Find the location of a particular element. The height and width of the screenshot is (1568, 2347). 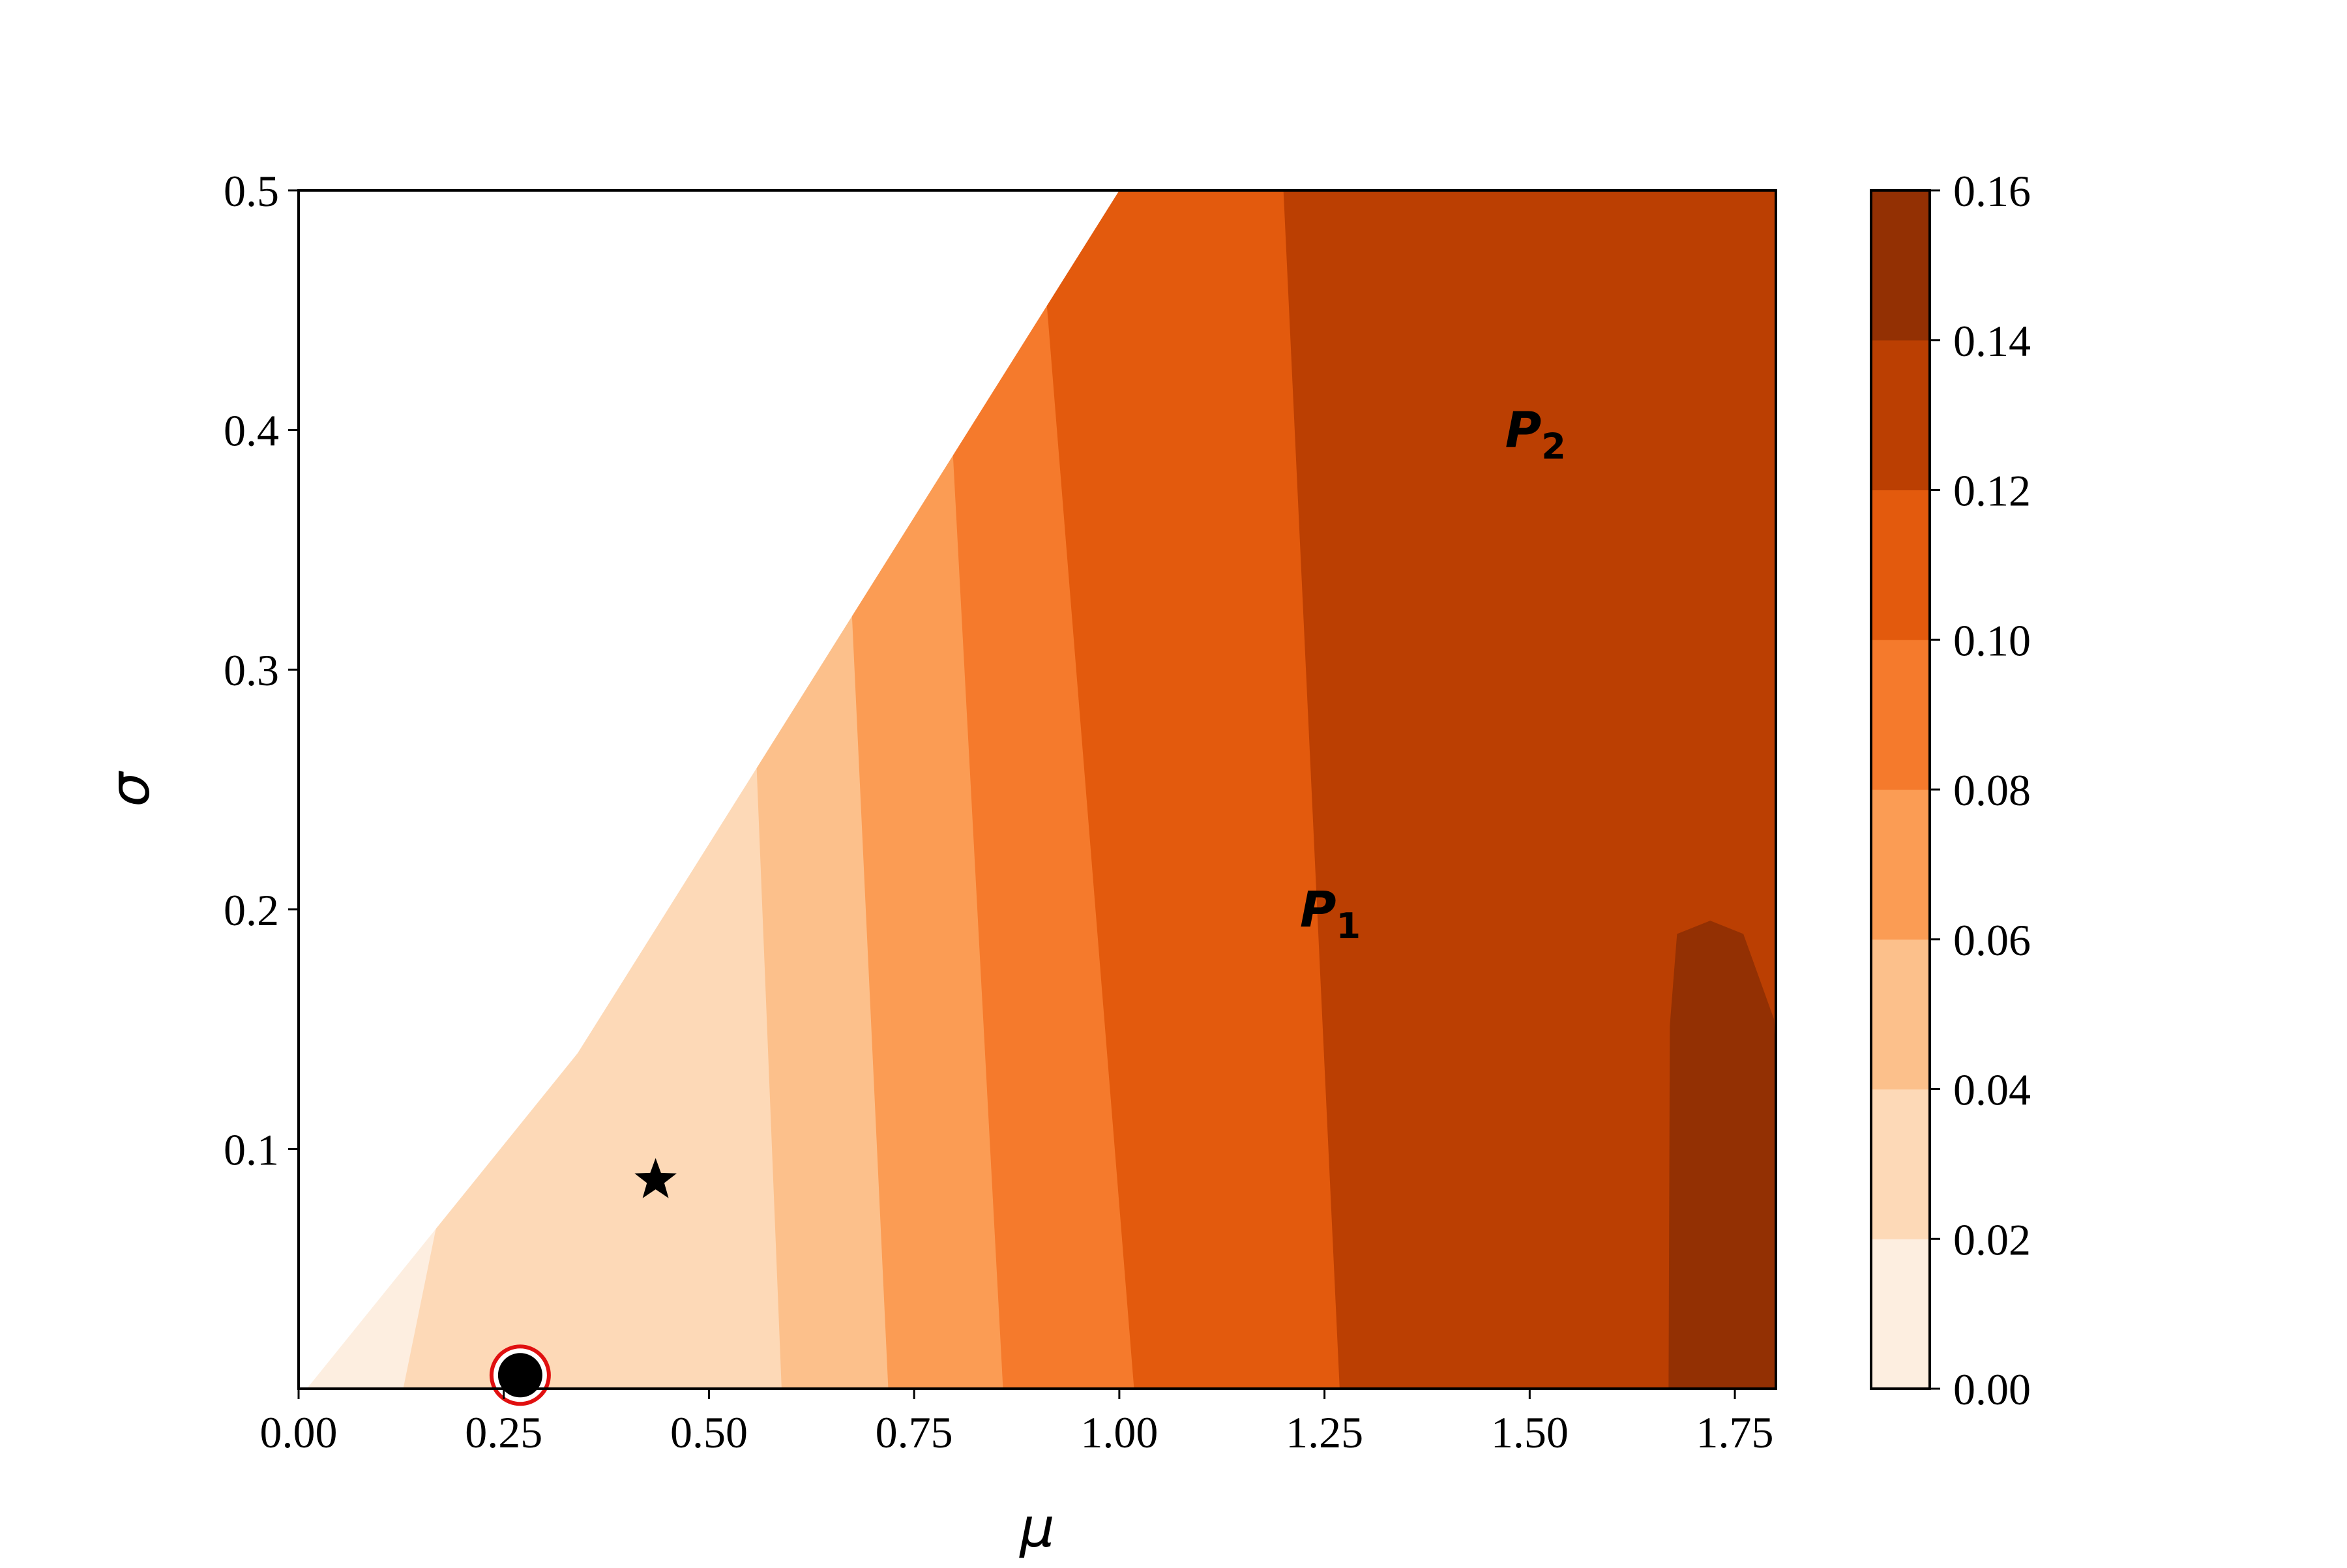

x-tick-label: 1.50 is located at coordinates (1530, 1433).